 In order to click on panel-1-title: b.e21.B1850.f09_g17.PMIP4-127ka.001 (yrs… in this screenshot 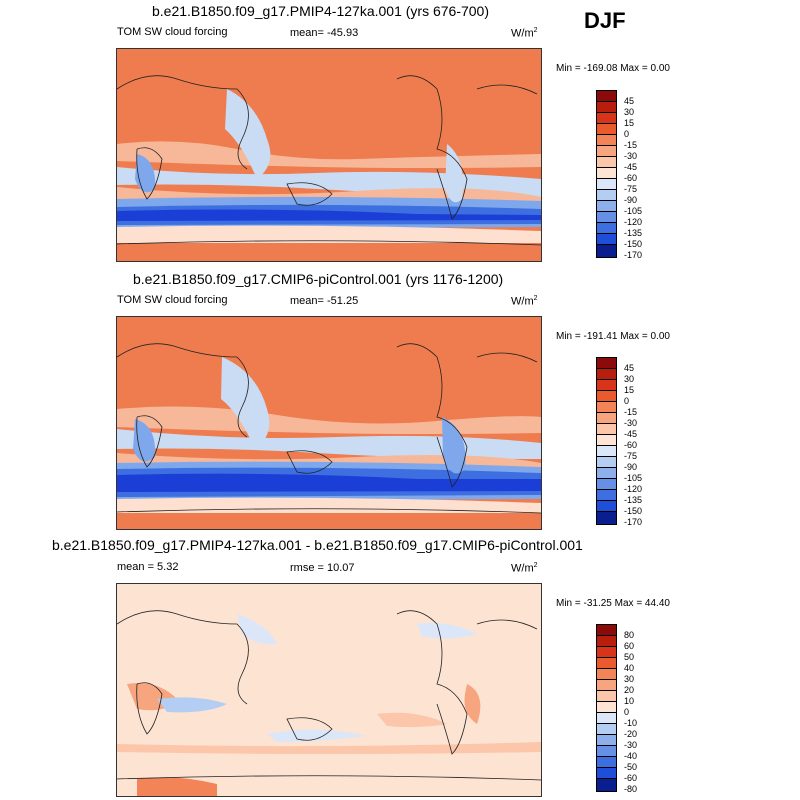, I will do `click(321, 11)`.